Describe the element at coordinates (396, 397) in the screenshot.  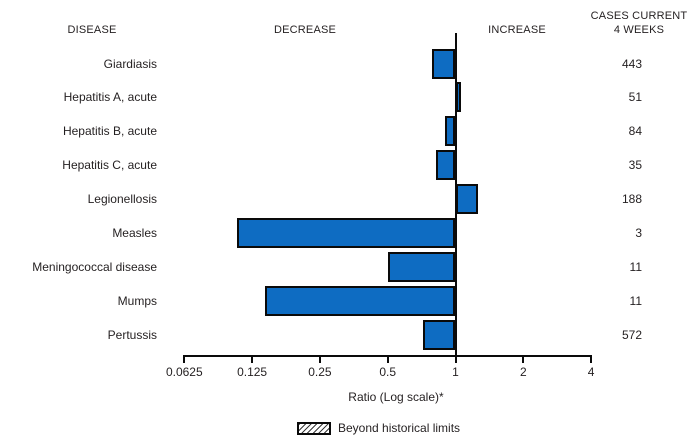
I see `x-axis-title: Ratio (Log scale)*` at that location.